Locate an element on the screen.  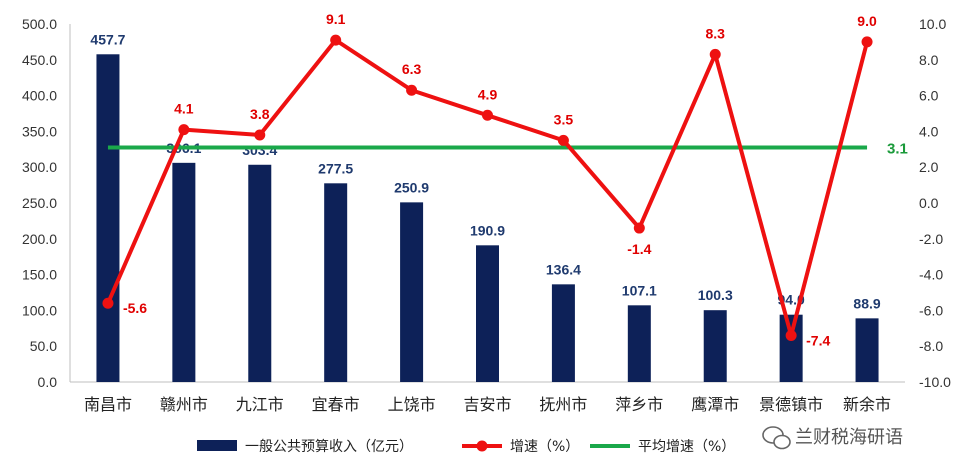
average-value-label: 3.1 is located at coordinates (897, 149).